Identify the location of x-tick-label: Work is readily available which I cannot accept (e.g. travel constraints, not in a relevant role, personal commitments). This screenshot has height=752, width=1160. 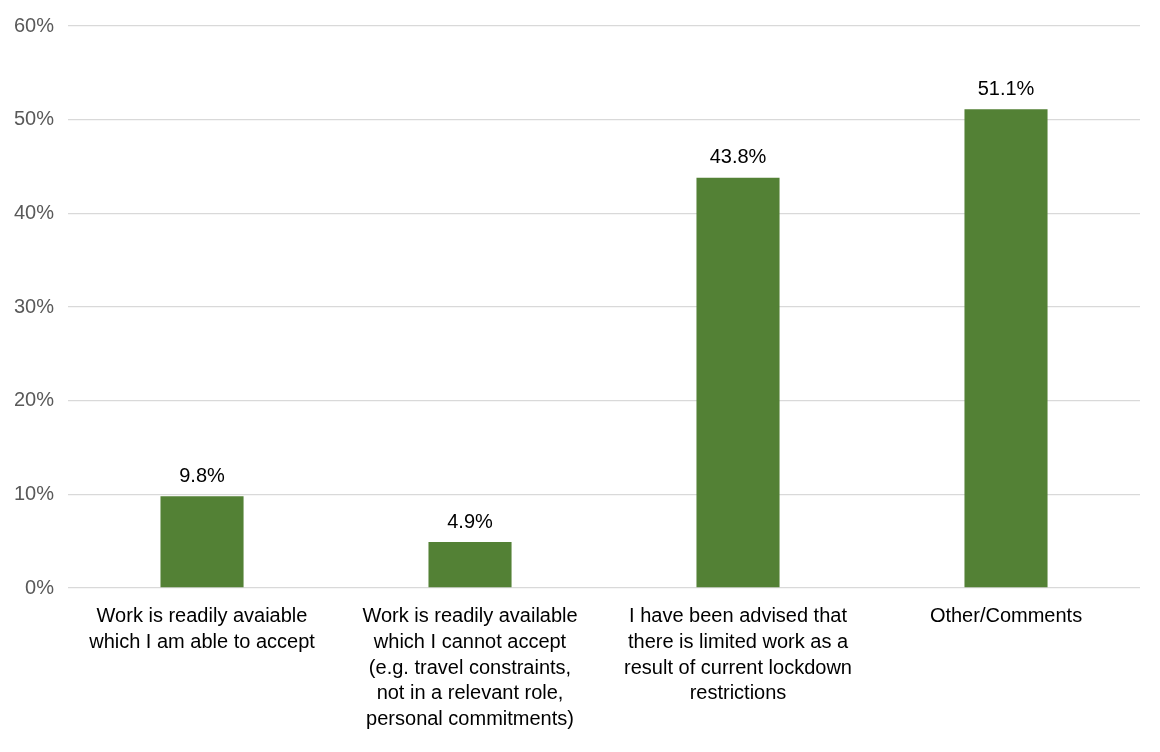
(470, 666).